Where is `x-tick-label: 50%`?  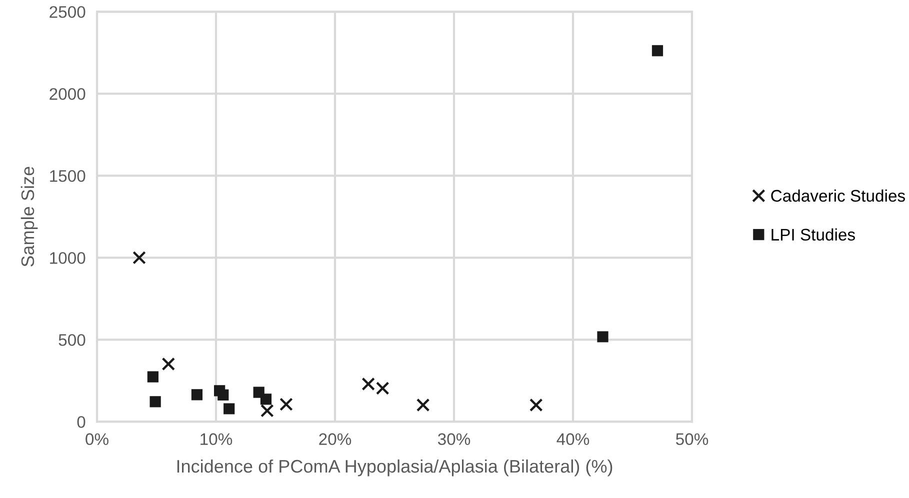 x-tick-label: 50% is located at coordinates (692, 439).